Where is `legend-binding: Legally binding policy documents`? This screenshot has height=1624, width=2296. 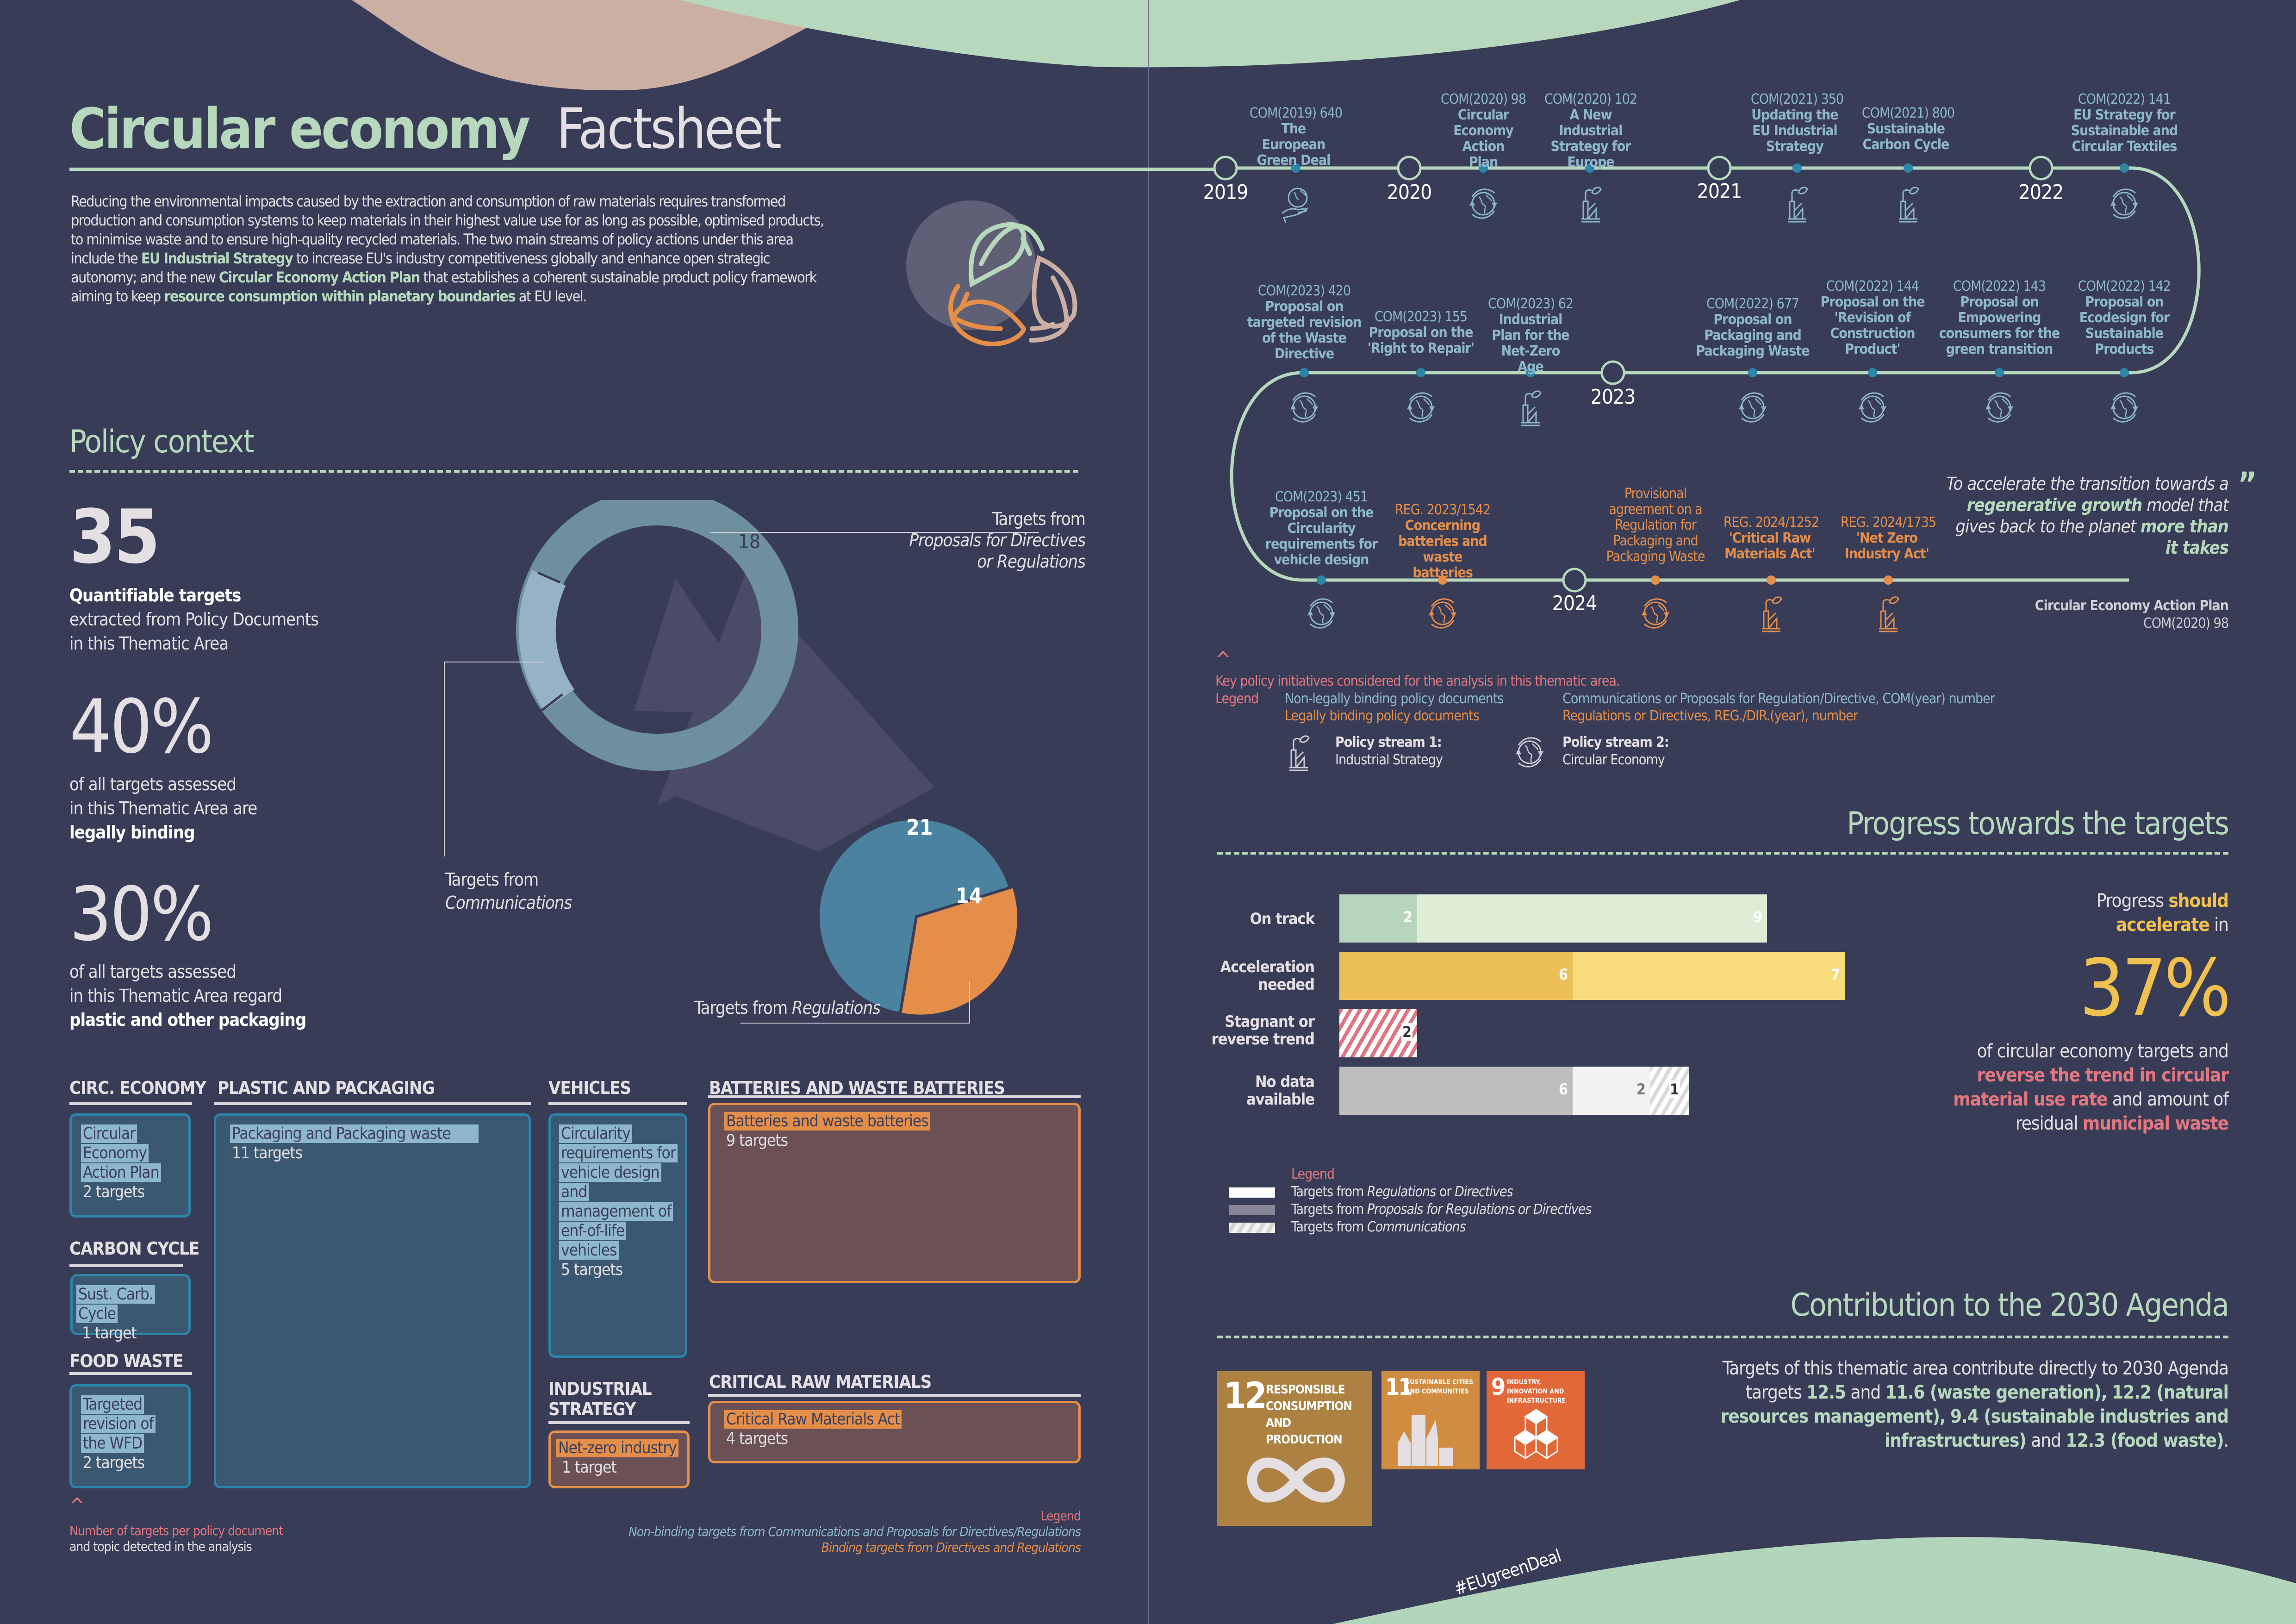 legend-binding: Legally binding policy documents is located at coordinates (1382, 716).